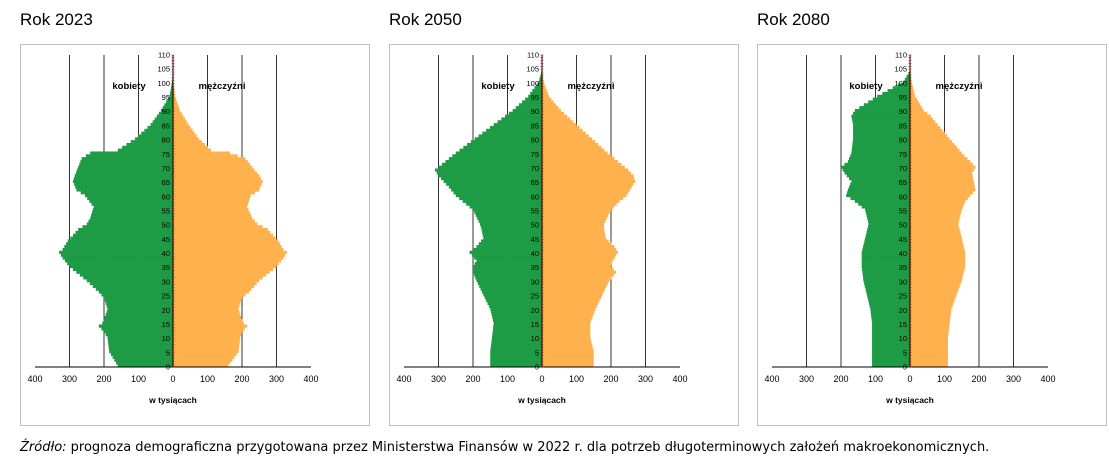 This screenshot has width=1109, height=469. Describe the element at coordinates (129, 86) in the screenshot. I see `women-label: kobiety` at that location.